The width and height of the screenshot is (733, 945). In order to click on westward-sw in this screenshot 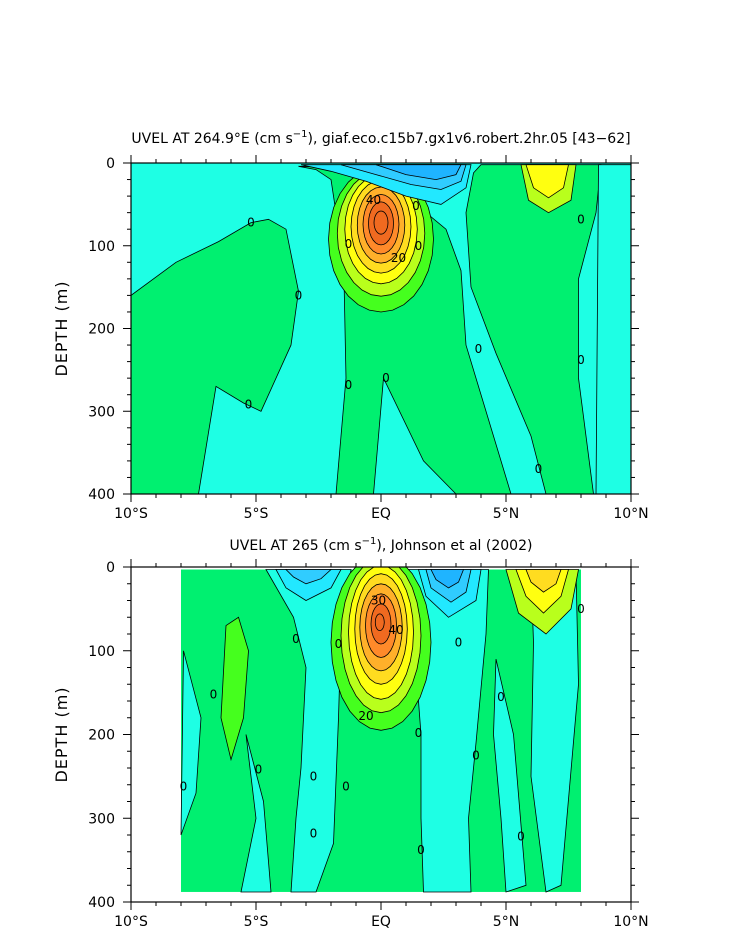, I will do `click(256, 813)`.